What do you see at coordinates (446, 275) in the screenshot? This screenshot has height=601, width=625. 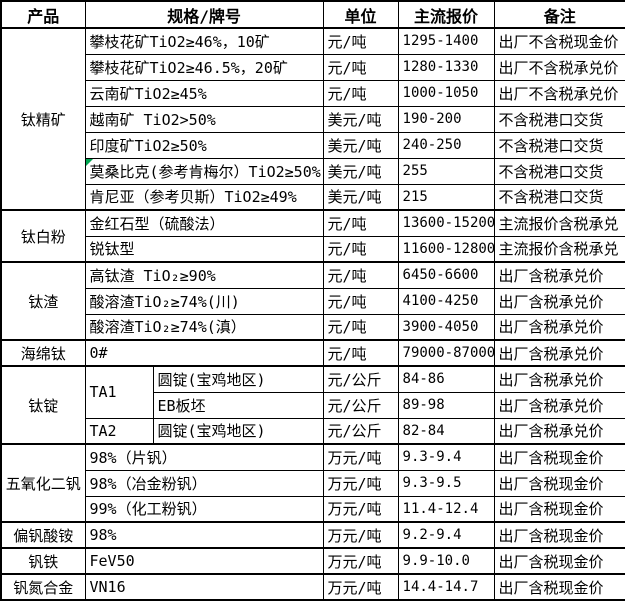 I see `price-cell: 6450-6600` at bounding box center [446, 275].